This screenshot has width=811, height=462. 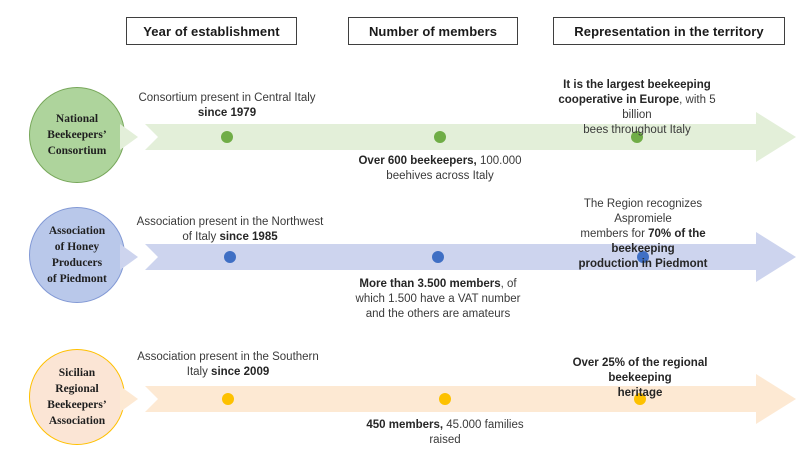 I want to click on column-header-label: Number of members, so click(x=433, y=31).